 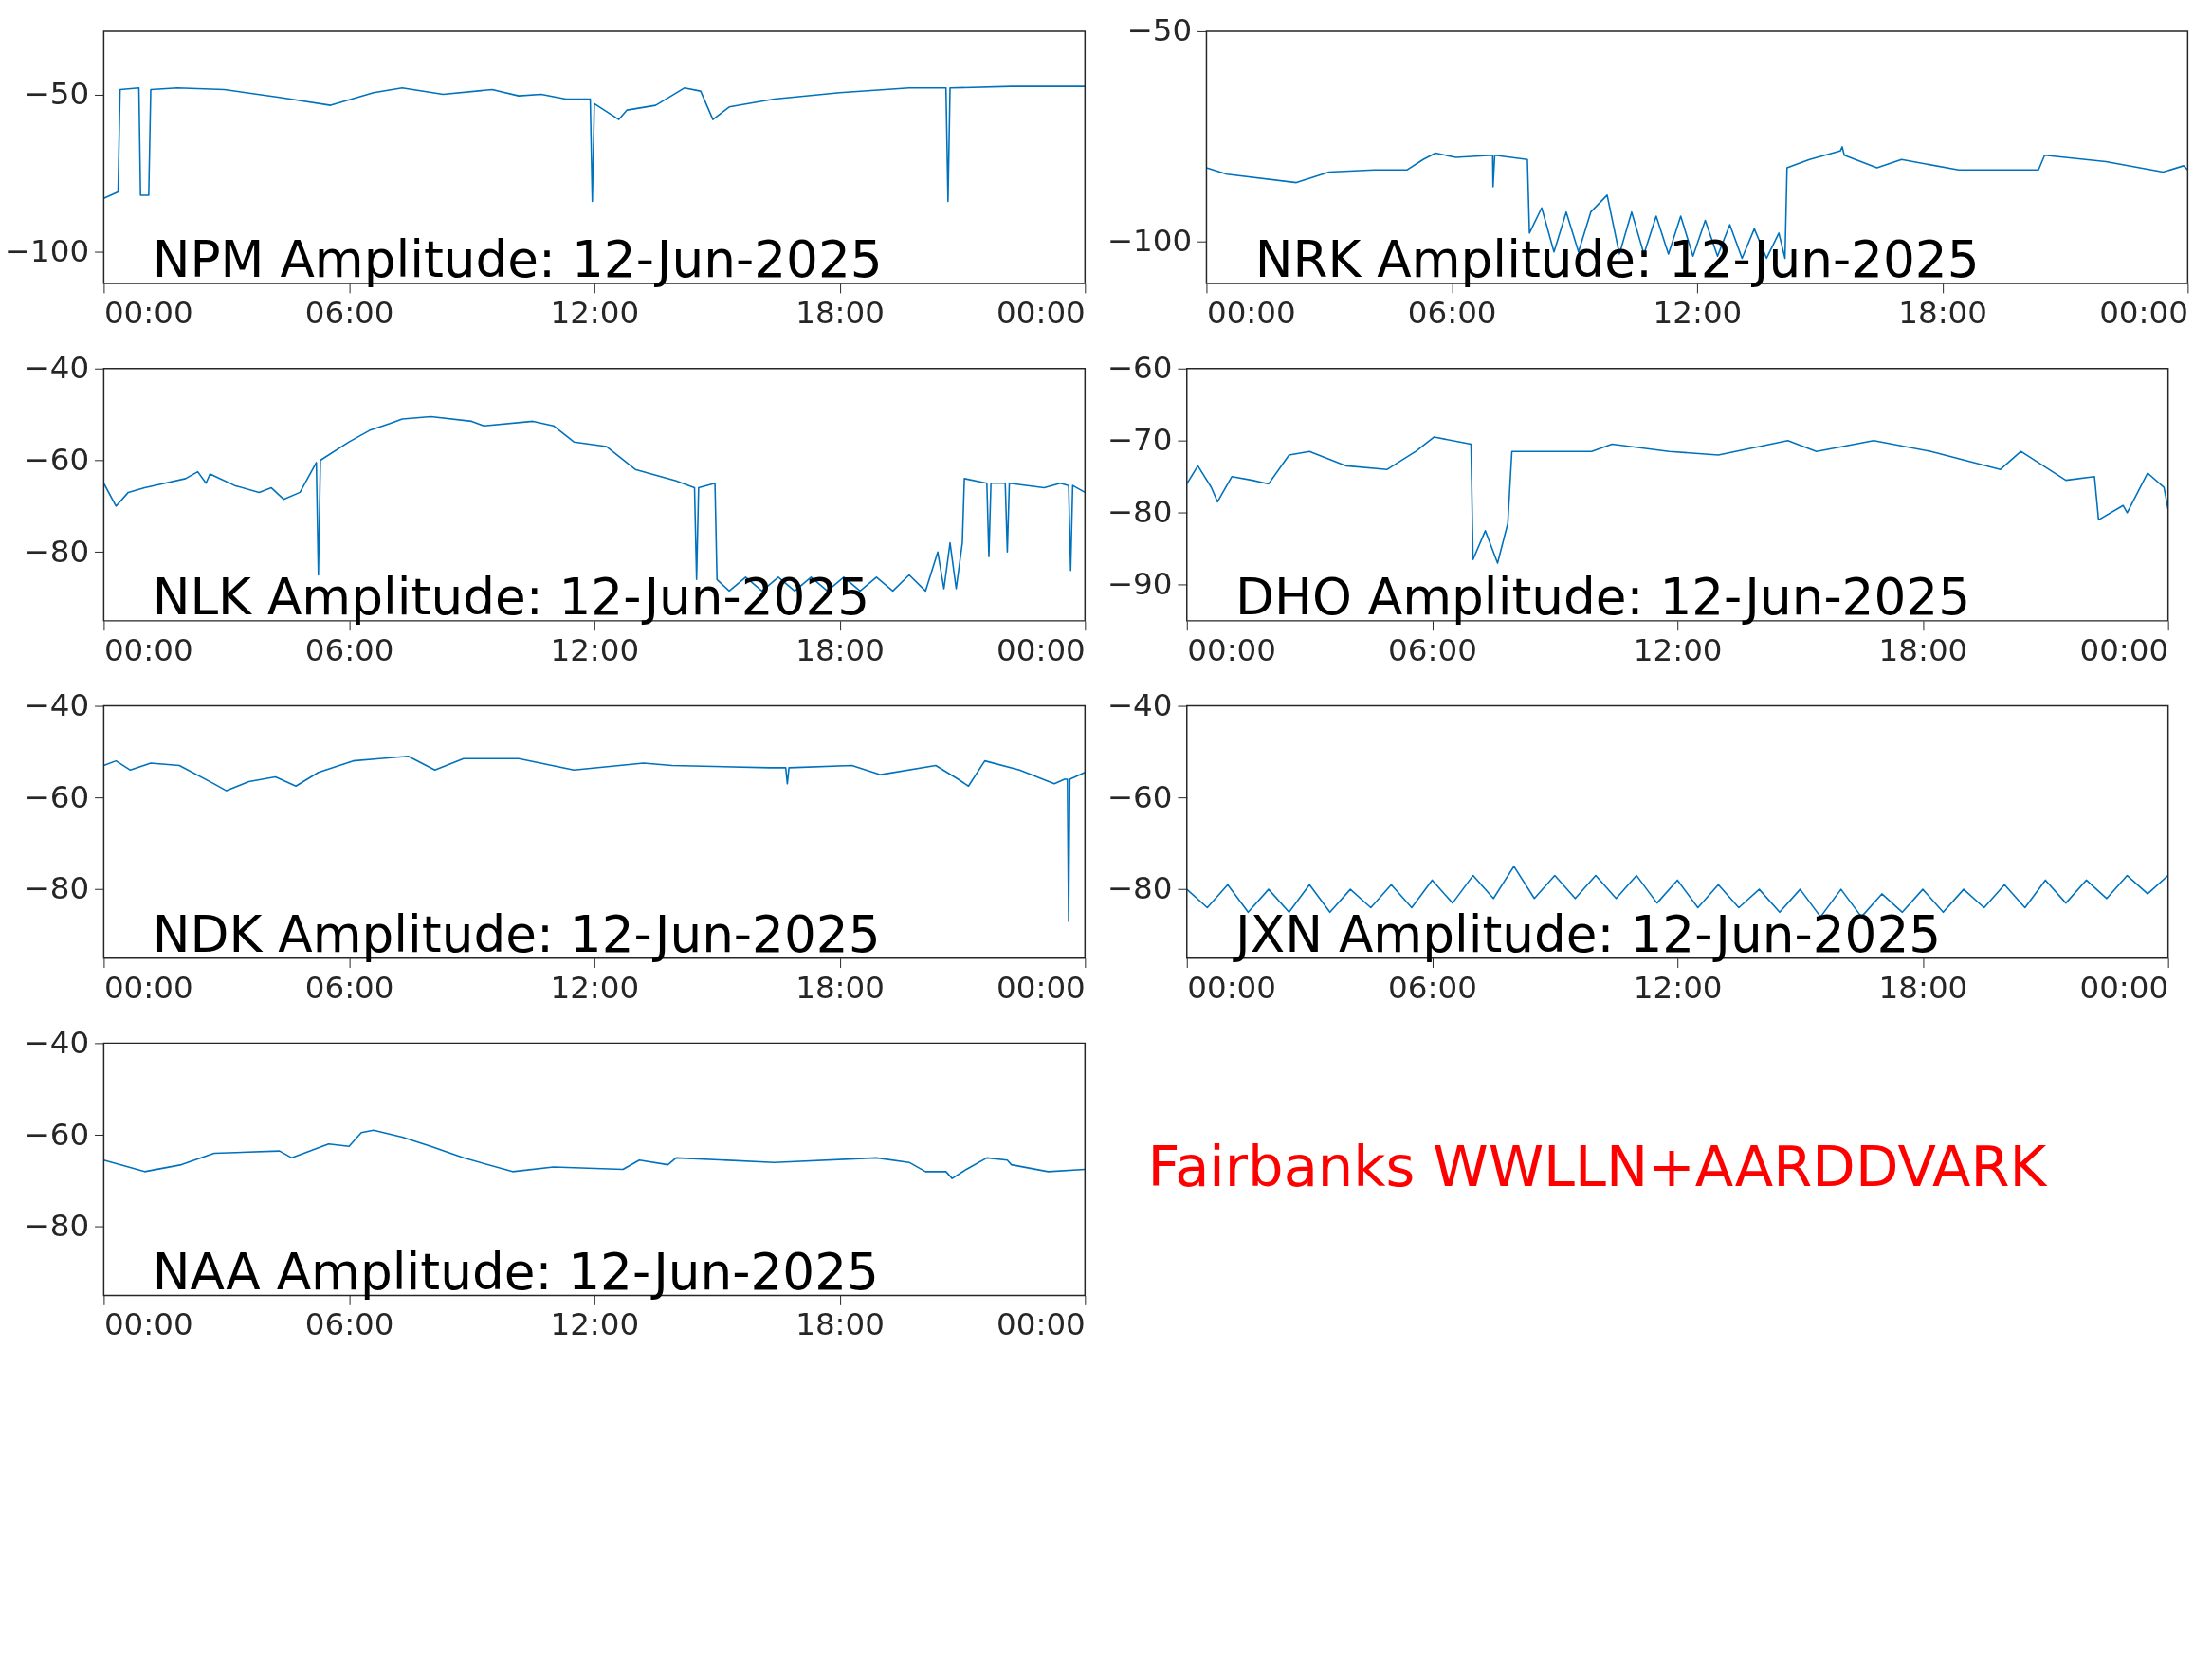 What do you see at coordinates (1617, 260) in the screenshot?
I see `text: NRK Amplitude: 12-Jun-2025` at bounding box center [1617, 260].